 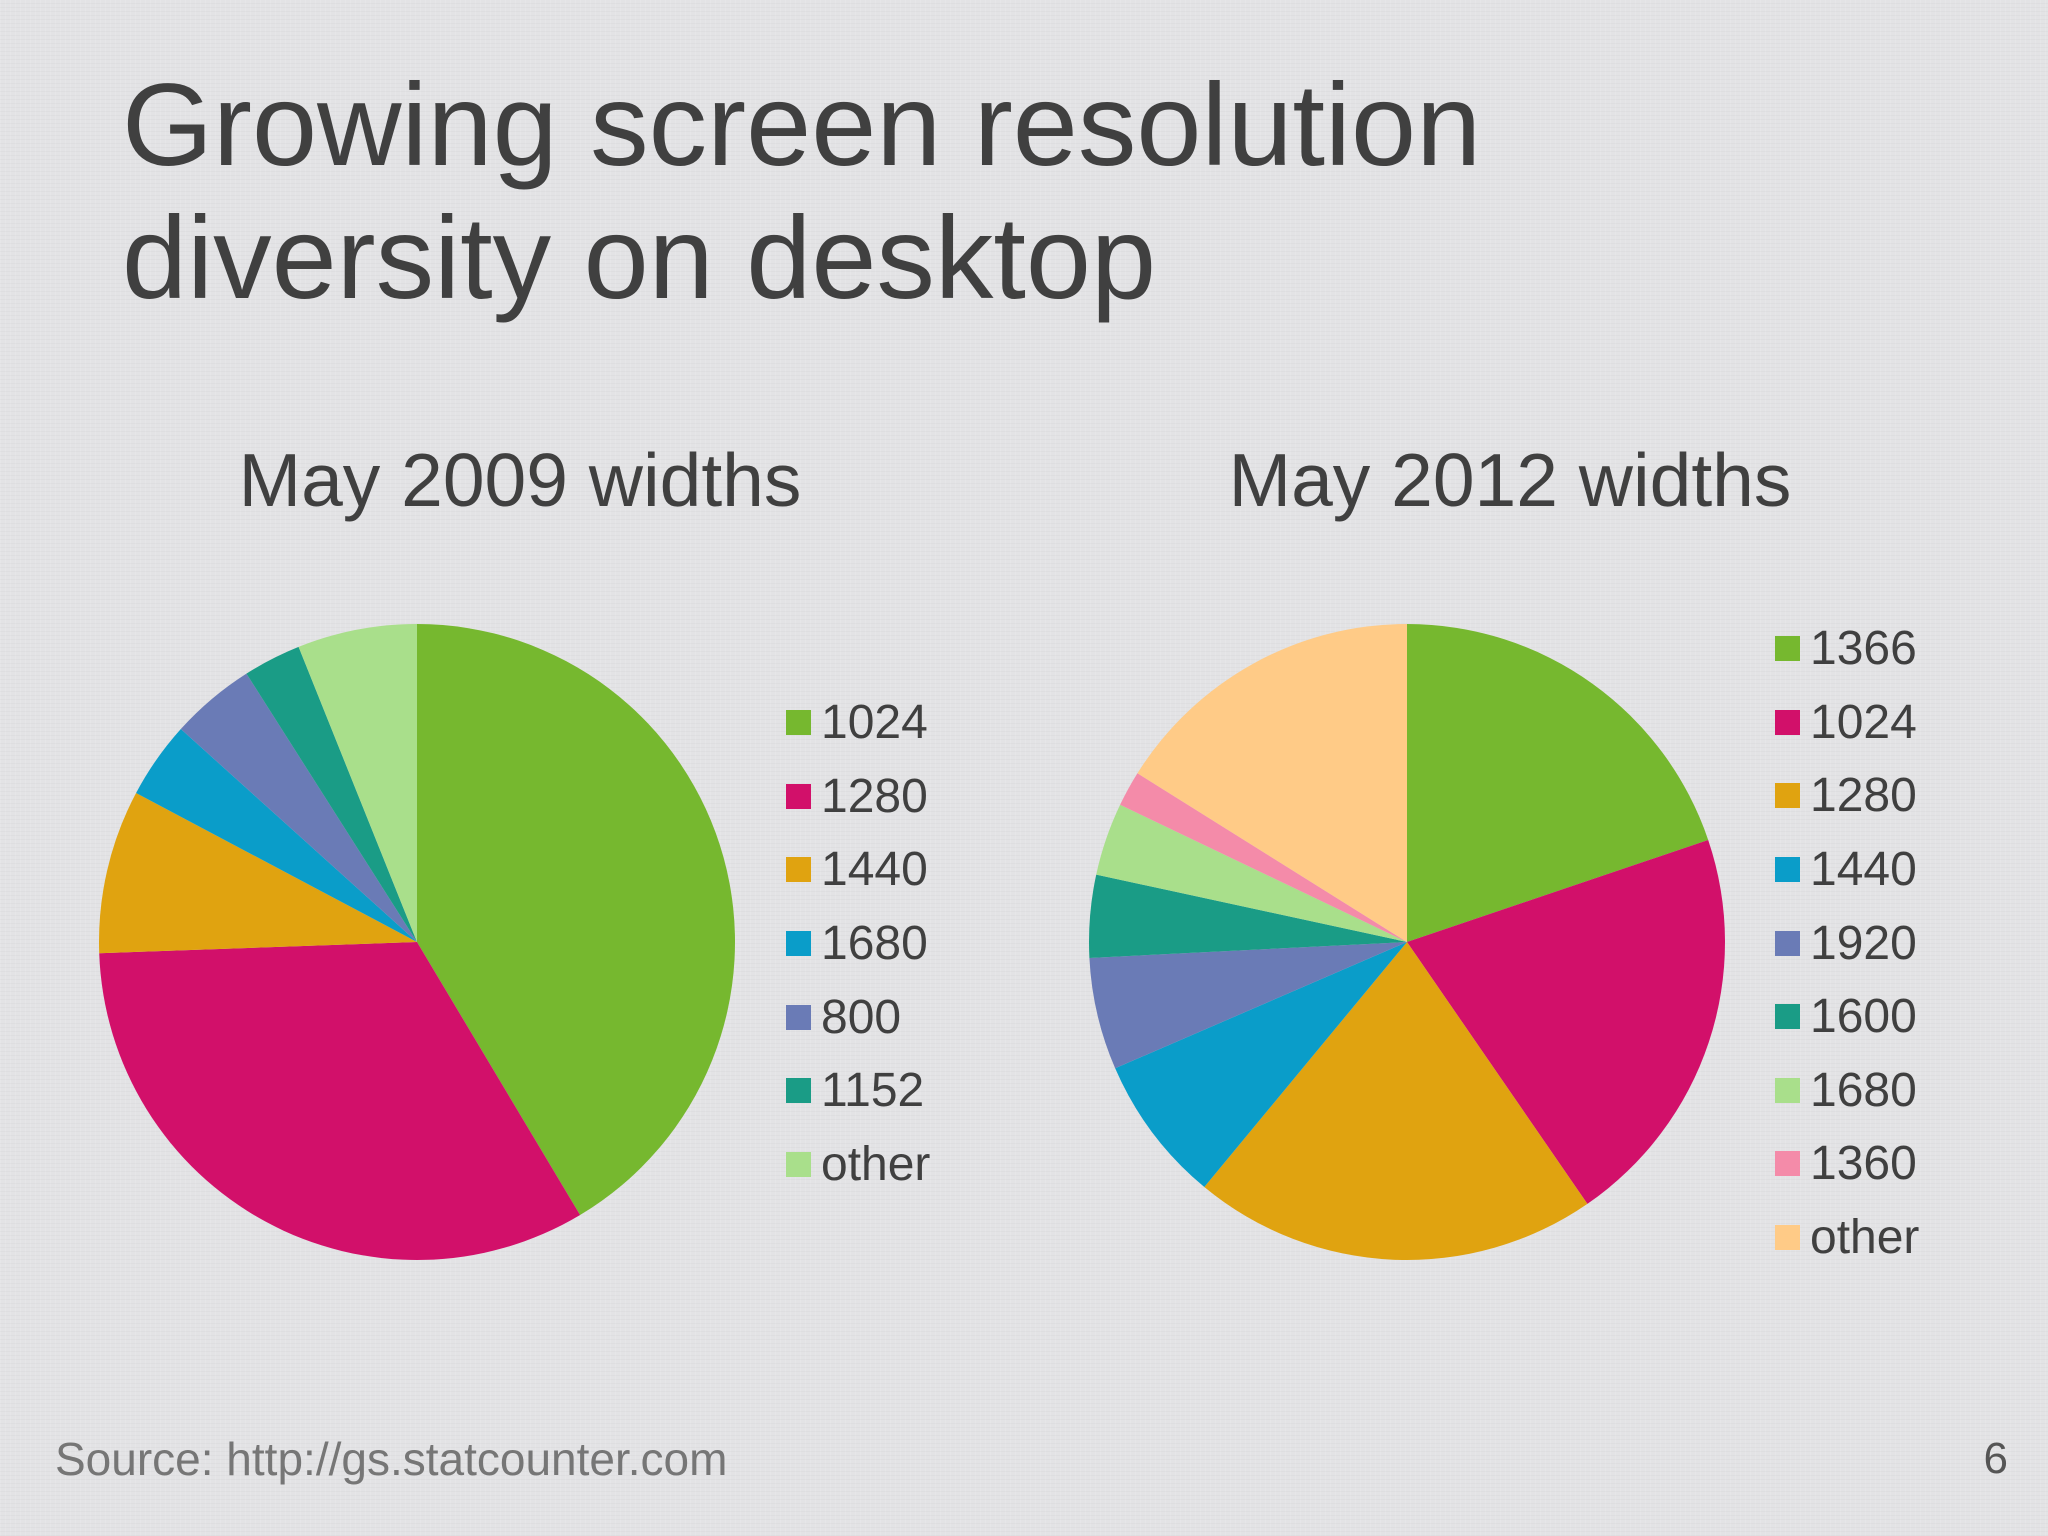 What do you see at coordinates (520, 480) in the screenshot?
I see `chart-title-2009: May 2009 widths` at bounding box center [520, 480].